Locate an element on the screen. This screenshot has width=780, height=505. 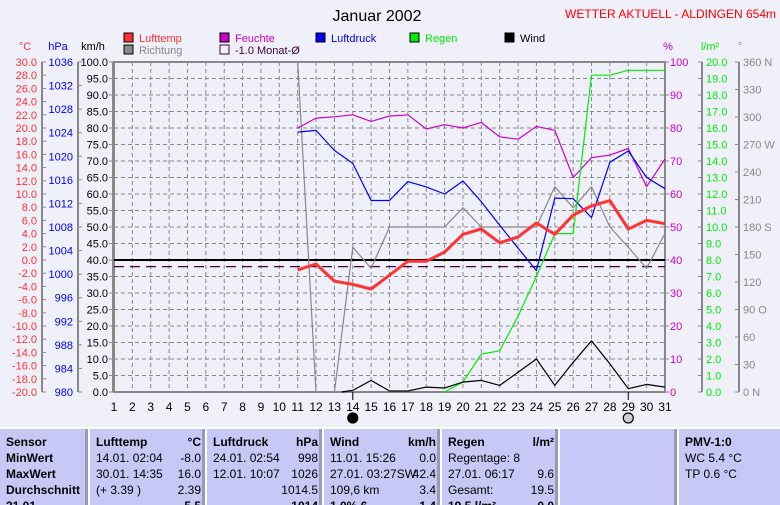
stats-cell-text: 109,6 km is located at coordinates (354, 490).